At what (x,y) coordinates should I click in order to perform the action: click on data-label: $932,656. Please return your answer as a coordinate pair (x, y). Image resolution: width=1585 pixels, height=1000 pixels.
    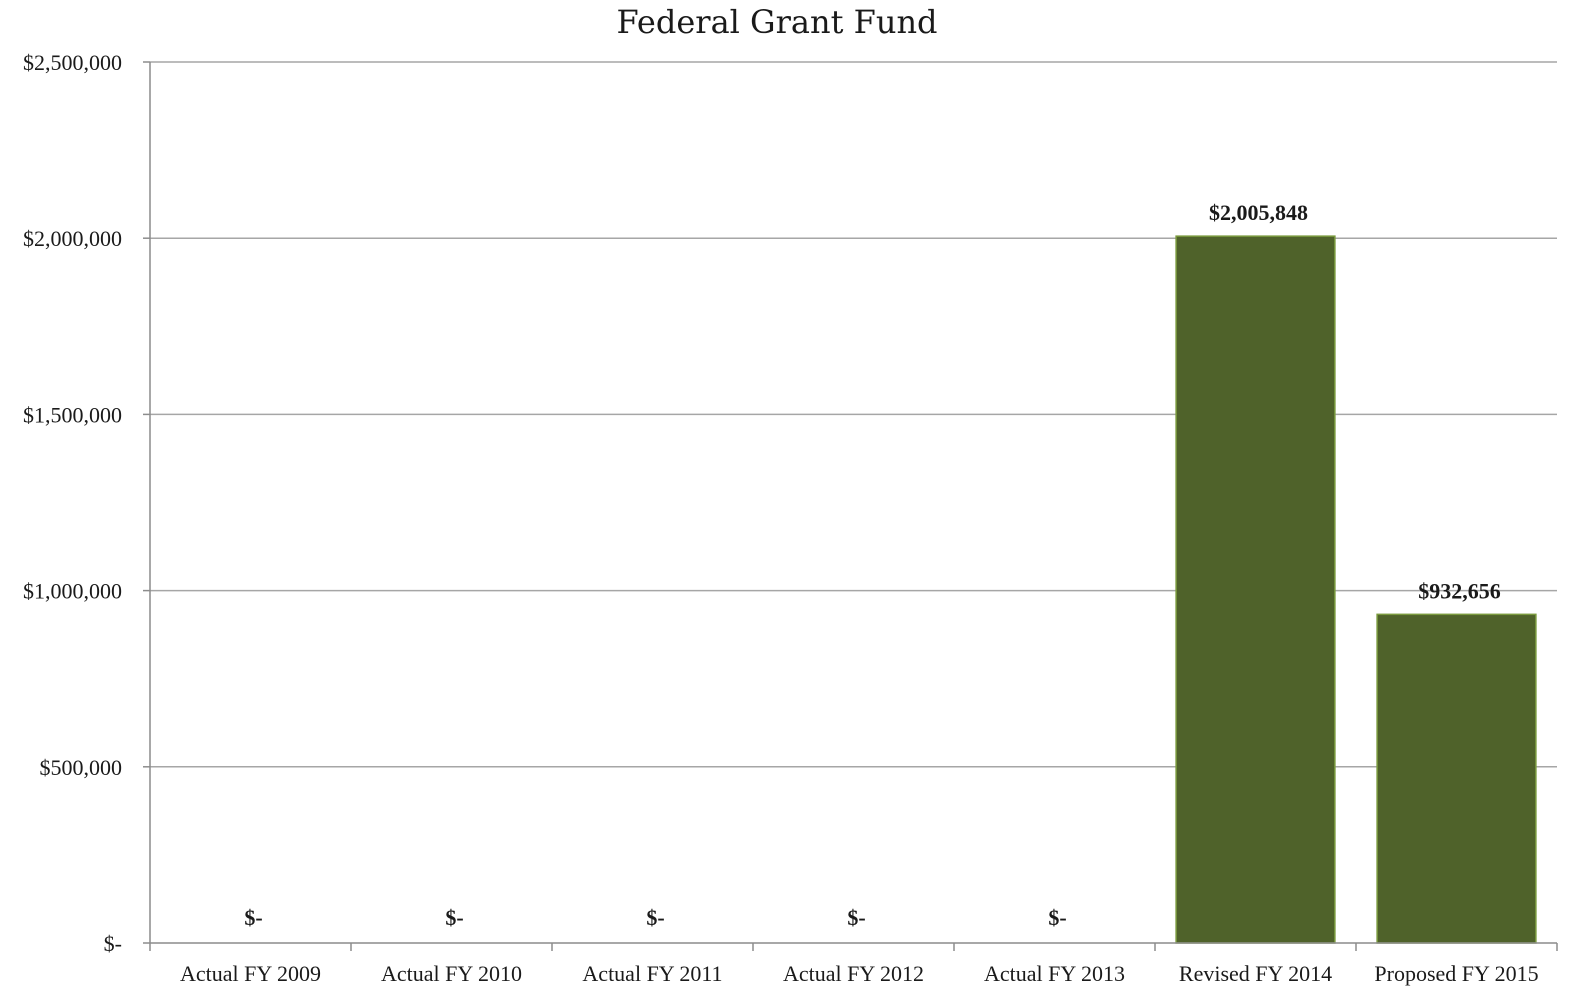
    Looking at the image, I should click on (1459, 590).